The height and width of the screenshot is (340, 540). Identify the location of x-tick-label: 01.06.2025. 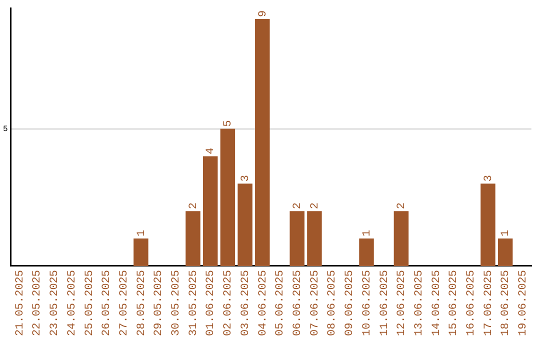
(211, 303).